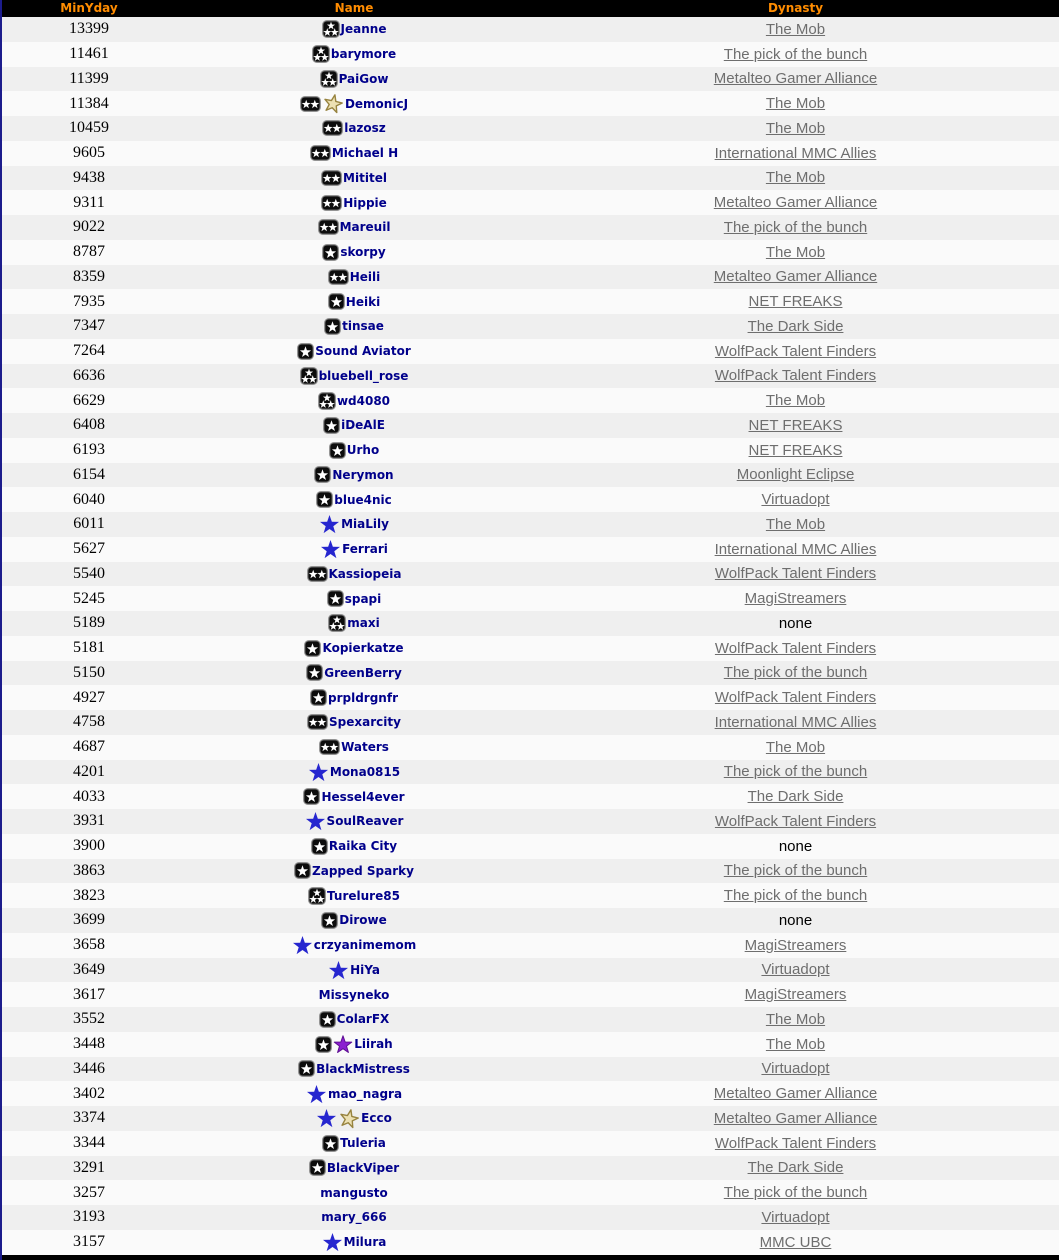 The image size is (1059, 1260). Describe the element at coordinates (89, 8) in the screenshot. I see `column-header-minyday: MinYday` at that location.